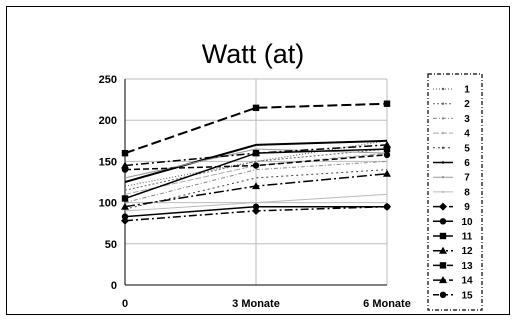 Image resolution: width=516 pixels, height=321 pixels. What do you see at coordinates (467, 281) in the screenshot?
I see `legend-label-14: 14` at bounding box center [467, 281].